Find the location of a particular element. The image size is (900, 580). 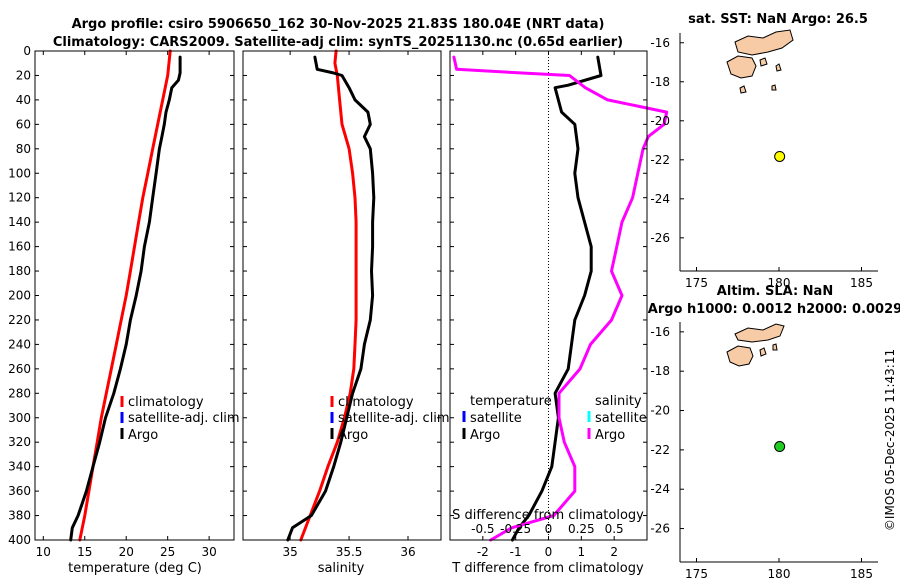

map2-title-line-2: Argo h1000: 0.0012 h2000: 0.0029 is located at coordinates (774, 309).